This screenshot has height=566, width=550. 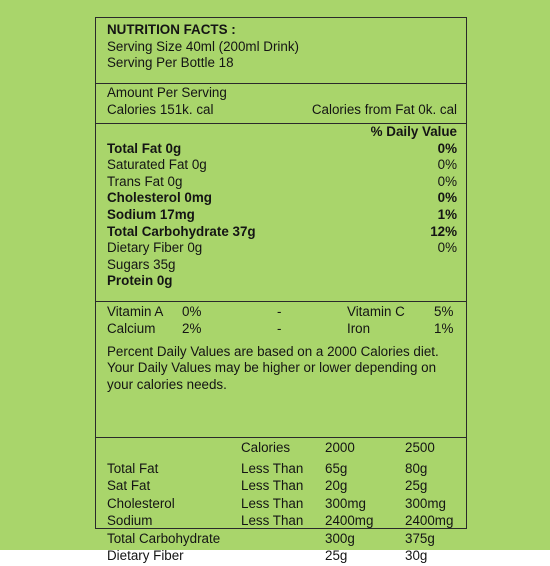 I want to click on reference-2000: 65g, so click(x=336, y=468).